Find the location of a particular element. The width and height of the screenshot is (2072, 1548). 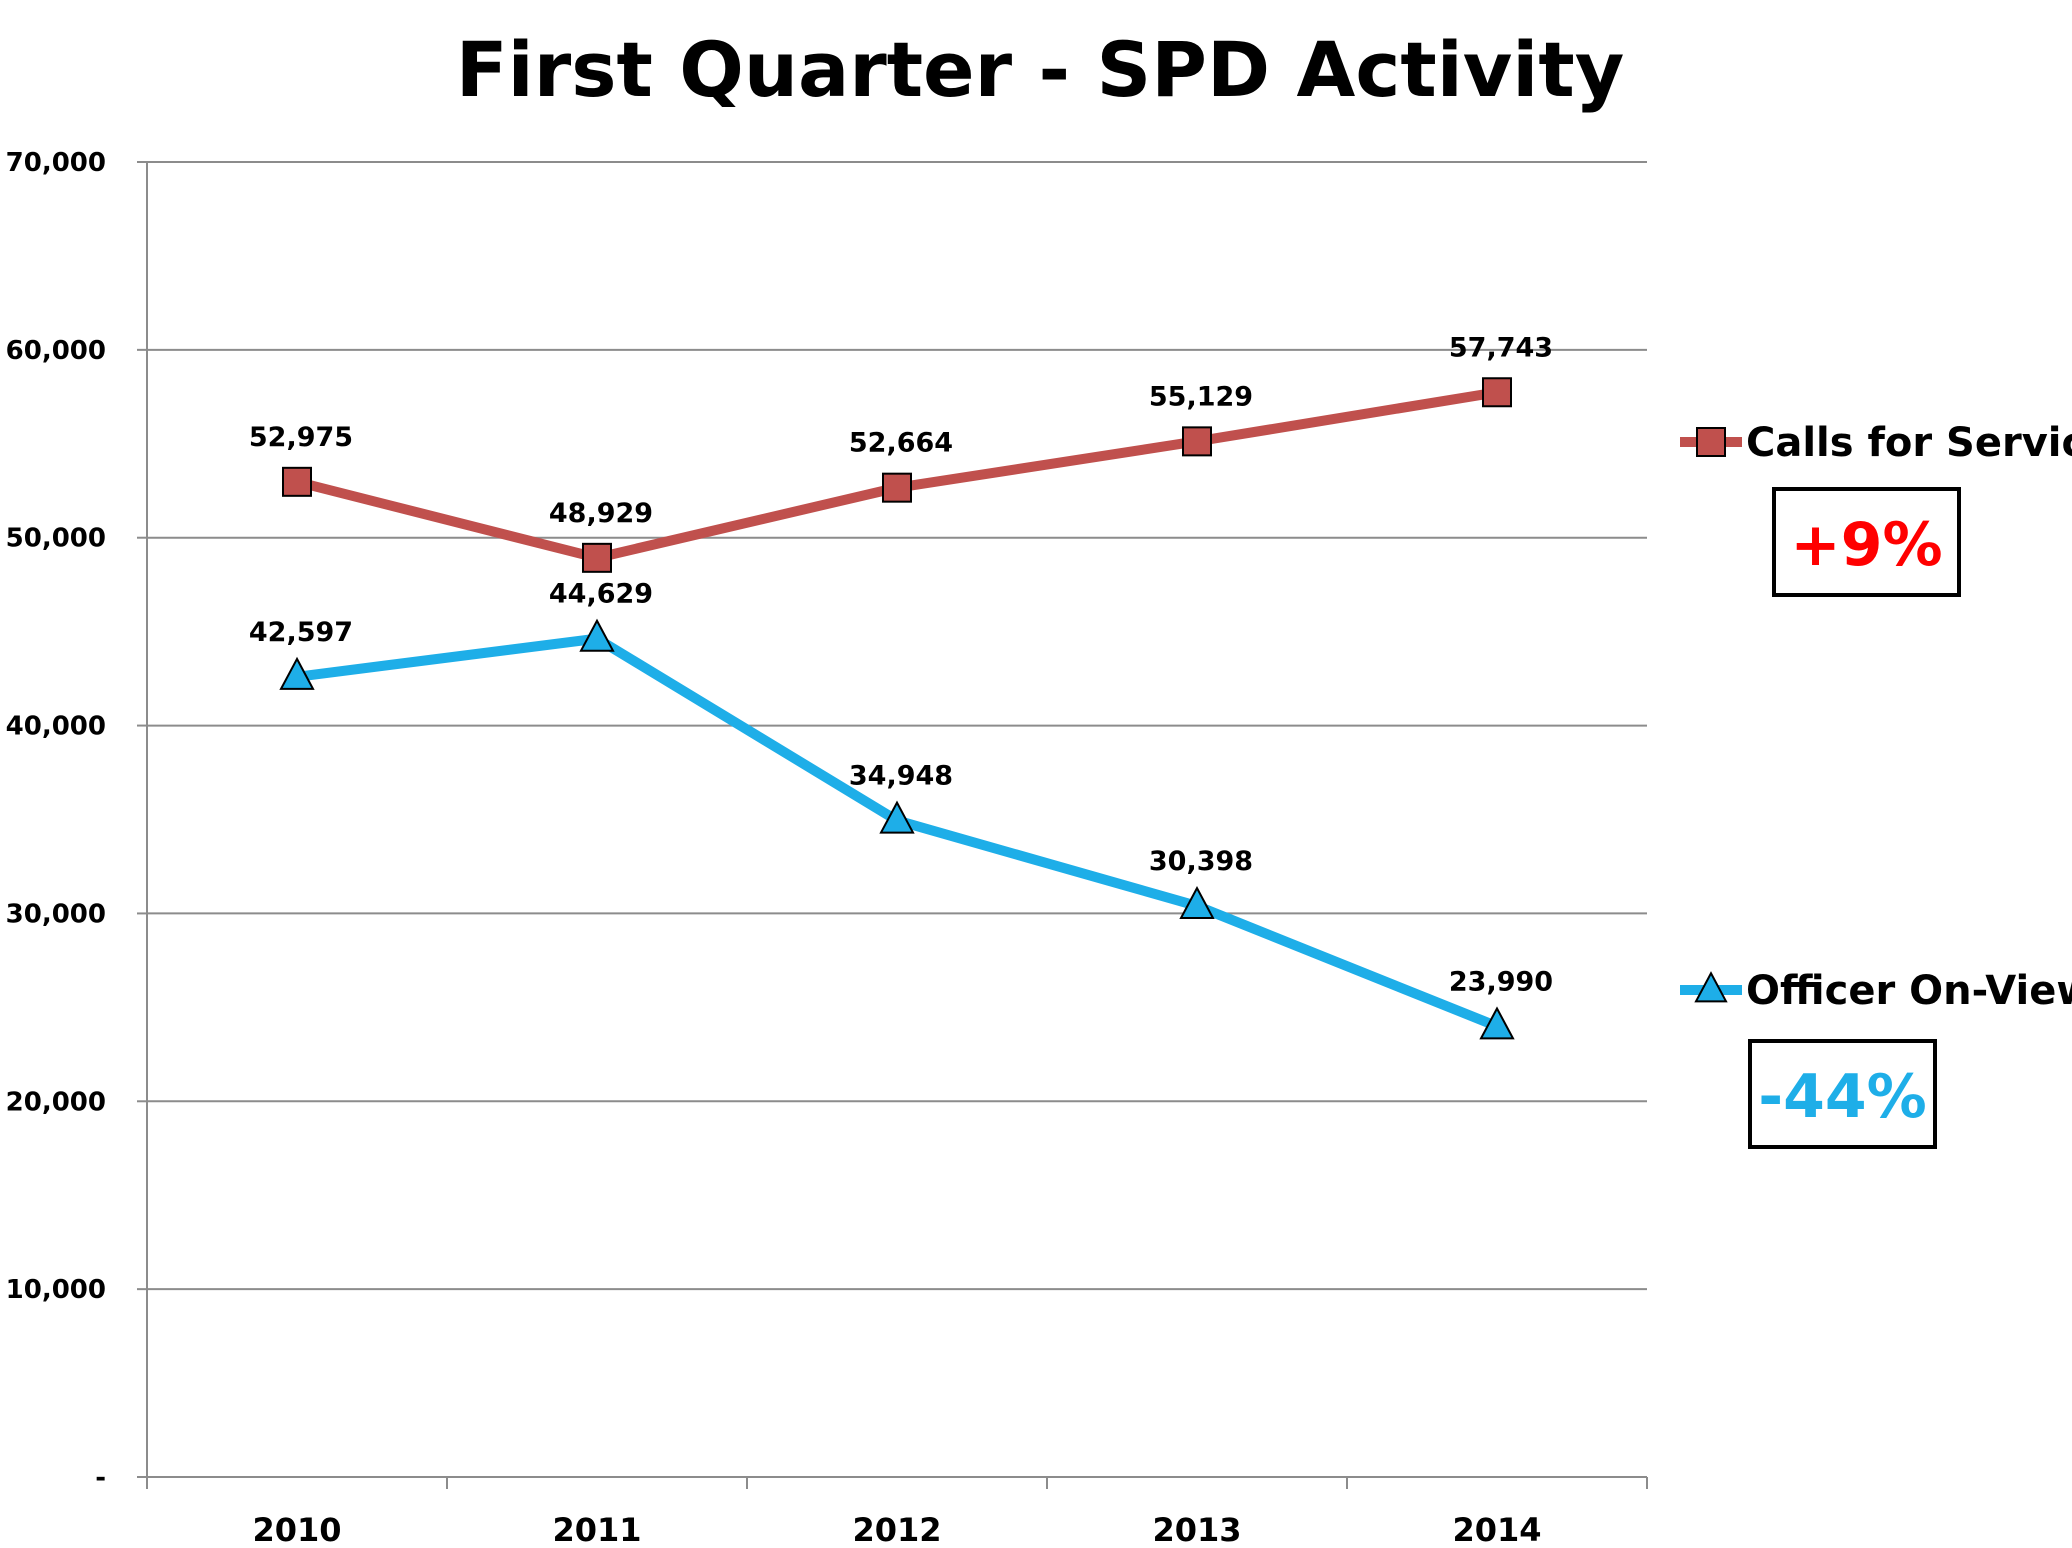

y-tick-label: 30,000 is located at coordinates (56, 914).